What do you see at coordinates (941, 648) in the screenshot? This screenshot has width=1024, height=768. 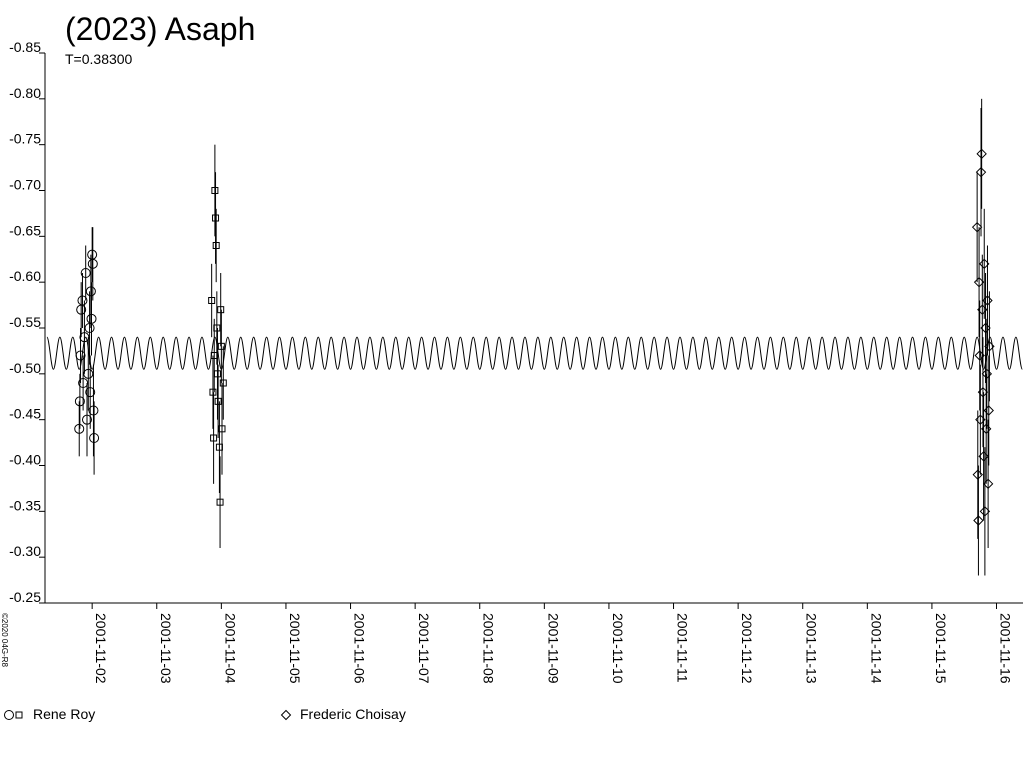 I see `x-tick-label: 2001-11-15` at bounding box center [941, 648].